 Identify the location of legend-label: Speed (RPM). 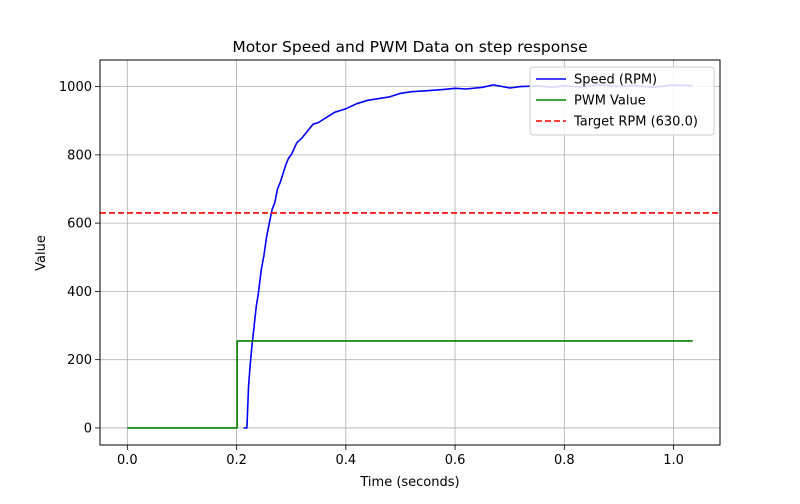
(615, 80).